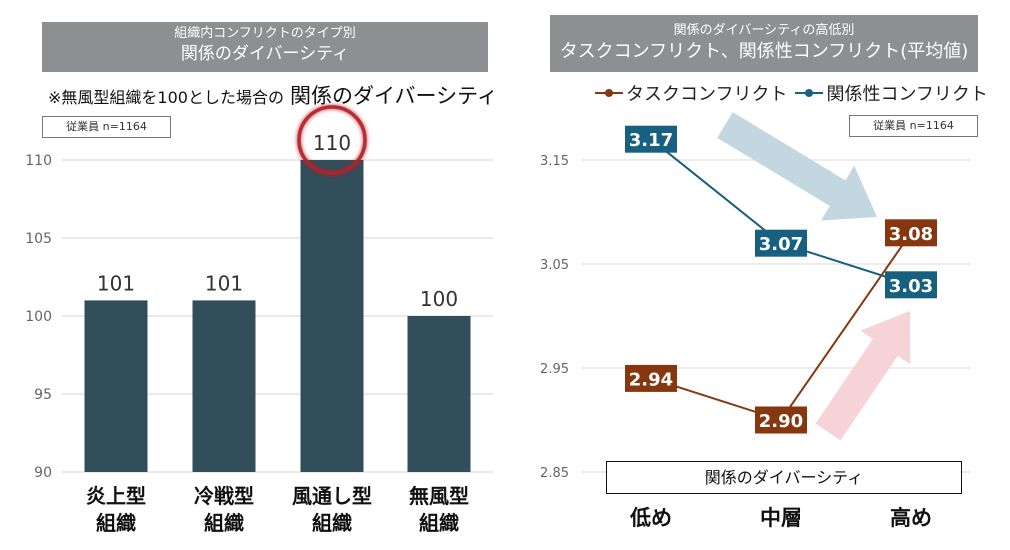 The height and width of the screenshot is (550, 1010). What do you see at coordinates (265, 54) in the screenshot?
I see `bar-chart-title: 関係のダイバーシティ` at bounding box center [265, 54].